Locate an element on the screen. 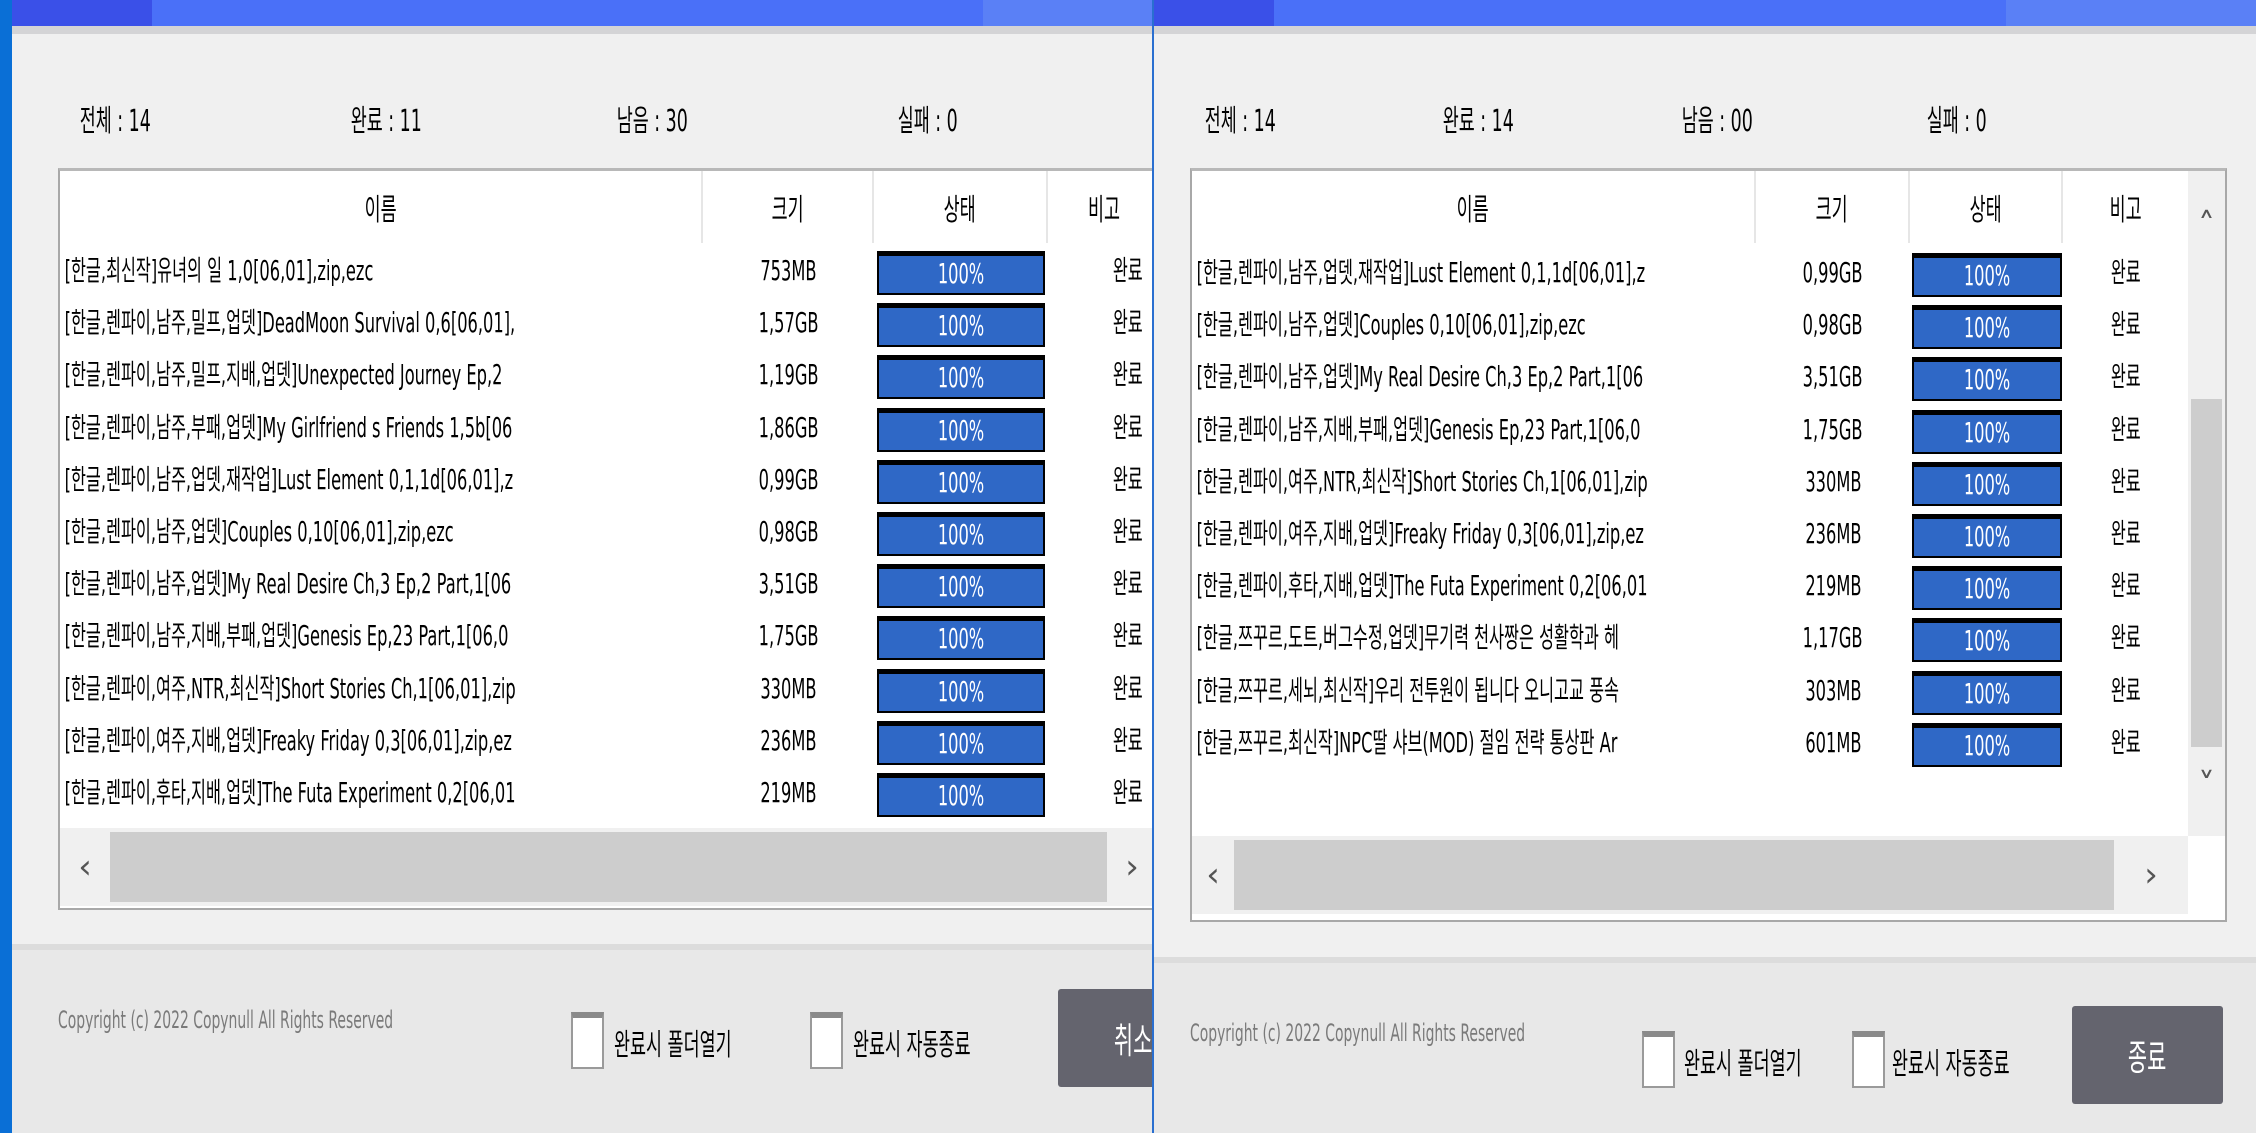  stat-done: 완료 : 11 is located at coordinates (386, 121).